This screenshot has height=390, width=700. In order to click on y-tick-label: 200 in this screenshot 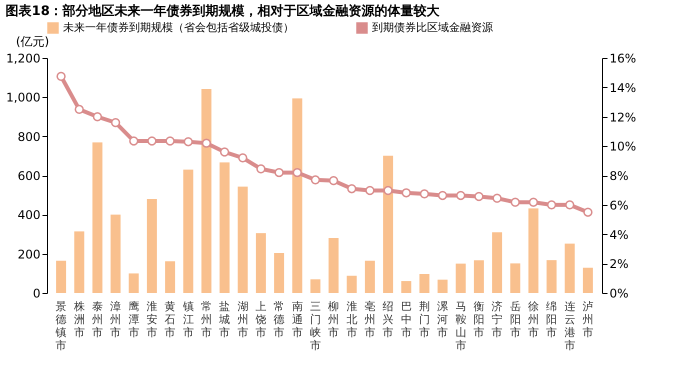, I will do `click(29, 254)`.